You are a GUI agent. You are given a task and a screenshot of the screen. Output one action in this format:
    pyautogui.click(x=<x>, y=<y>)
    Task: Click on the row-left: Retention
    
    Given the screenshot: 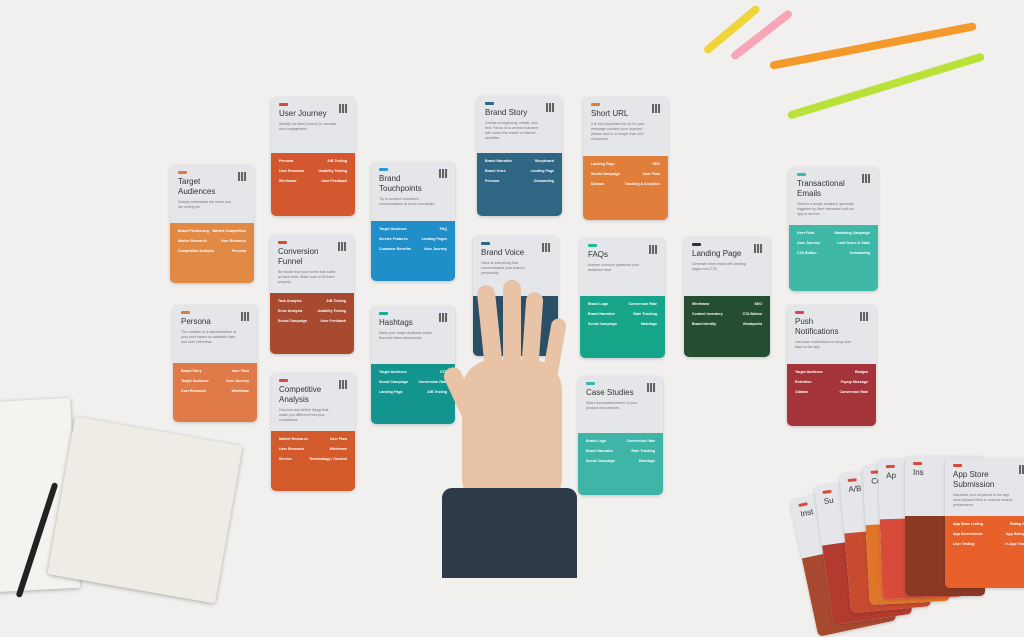 What is the action you would take?
    pyautogui.click(x=803, y=382)
    